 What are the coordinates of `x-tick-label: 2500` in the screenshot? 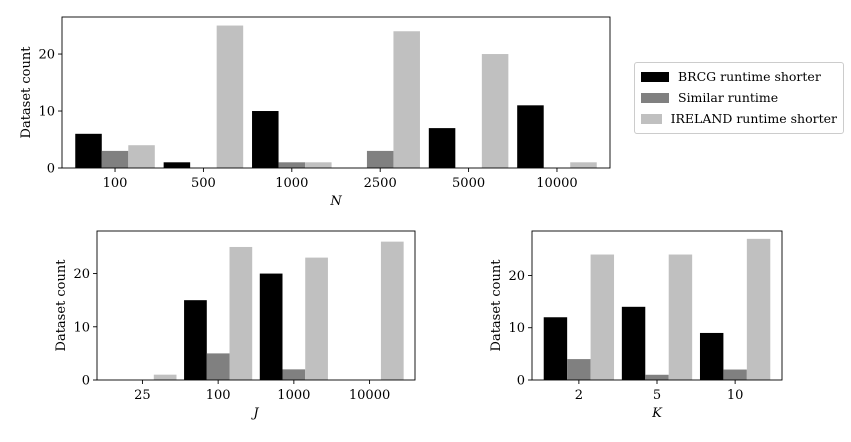 It's located at (380, 183).